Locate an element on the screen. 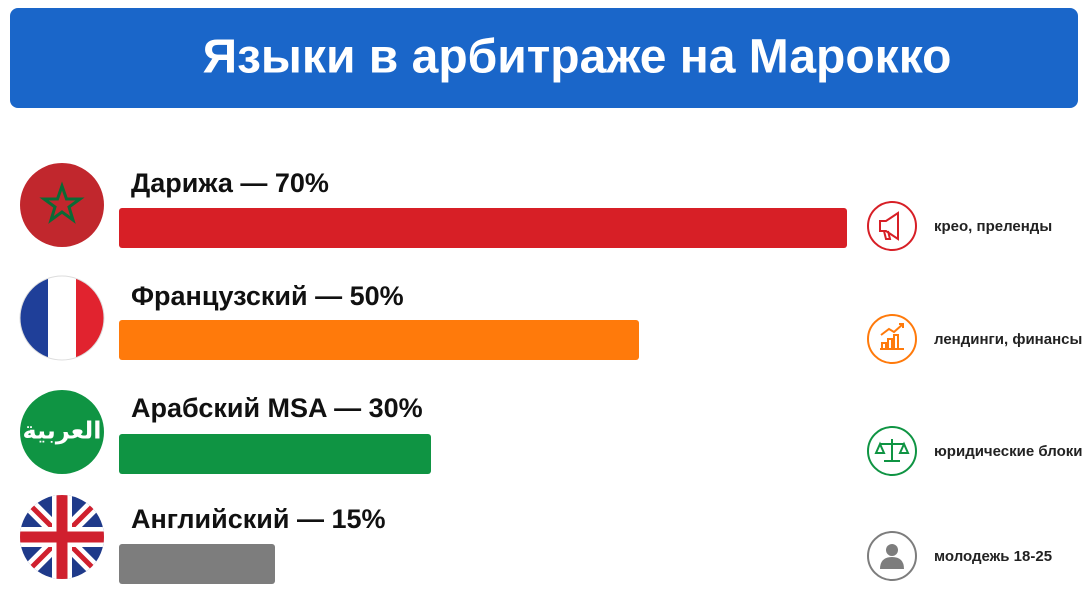  value-label: 50% is located at coordinates (377, 296).